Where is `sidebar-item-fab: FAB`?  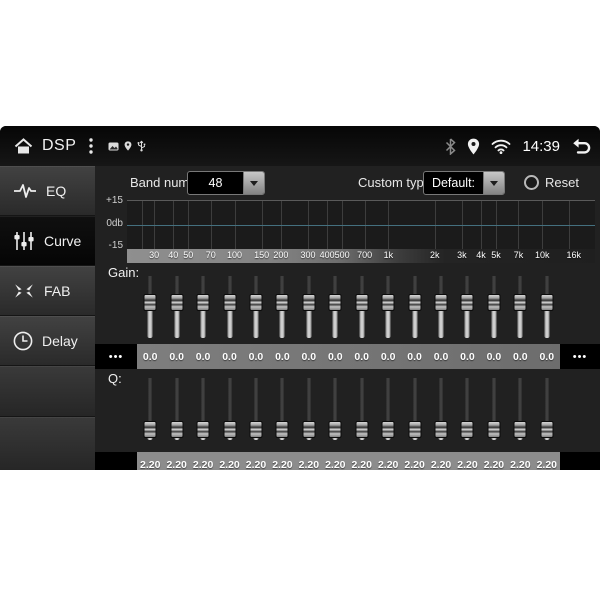 sidebar-item-fab: FAB is located at coordinates (47, 291).